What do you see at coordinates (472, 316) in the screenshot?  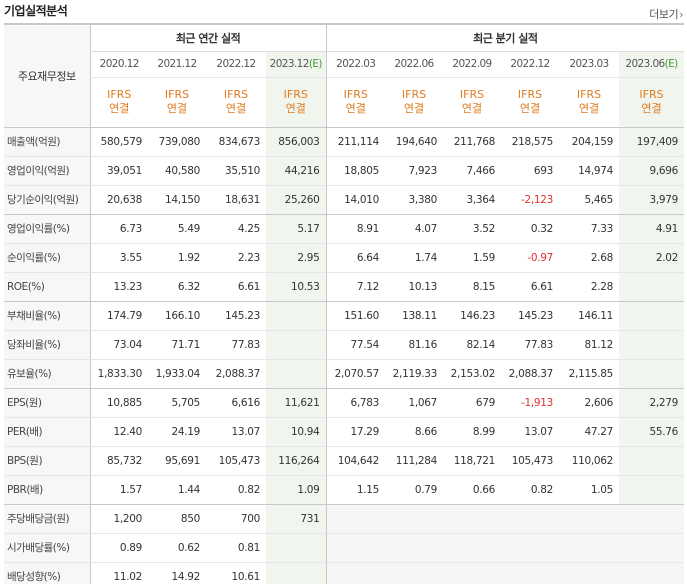 I see `table-cell: 146.23` at bounding box center [472, 316].